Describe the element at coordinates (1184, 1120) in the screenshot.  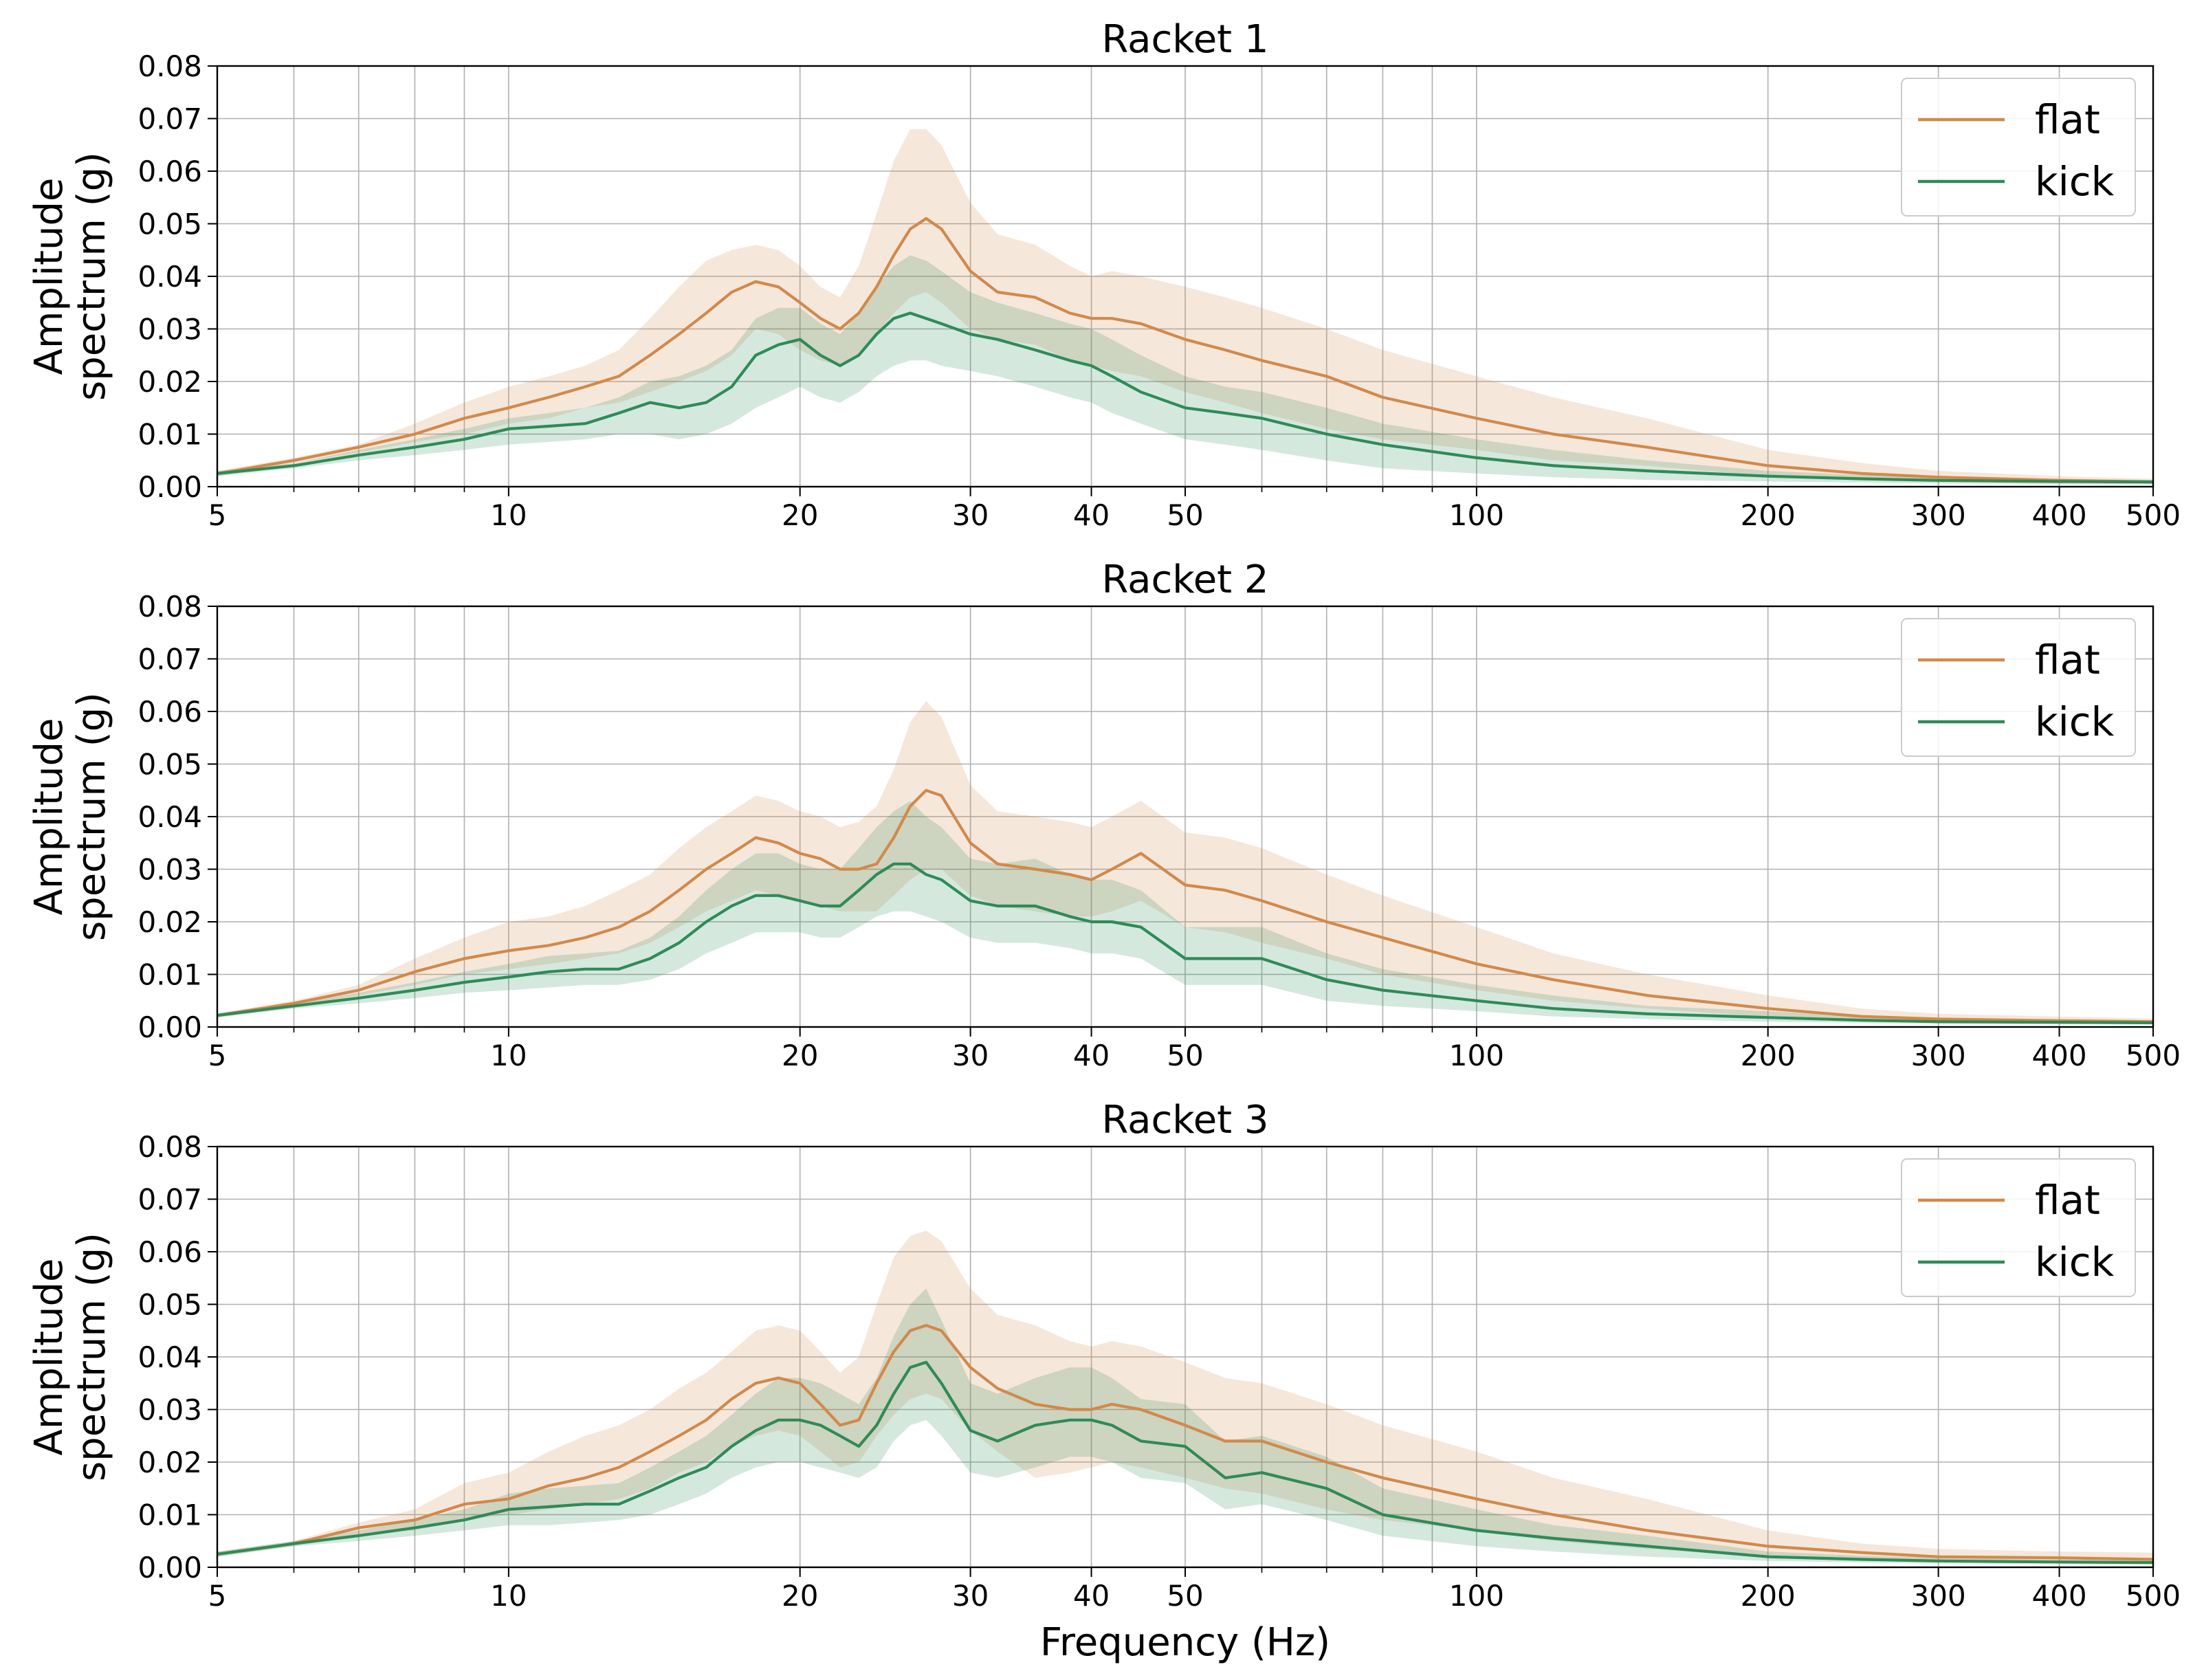
I see `chart-title: Racket 3` at that location.